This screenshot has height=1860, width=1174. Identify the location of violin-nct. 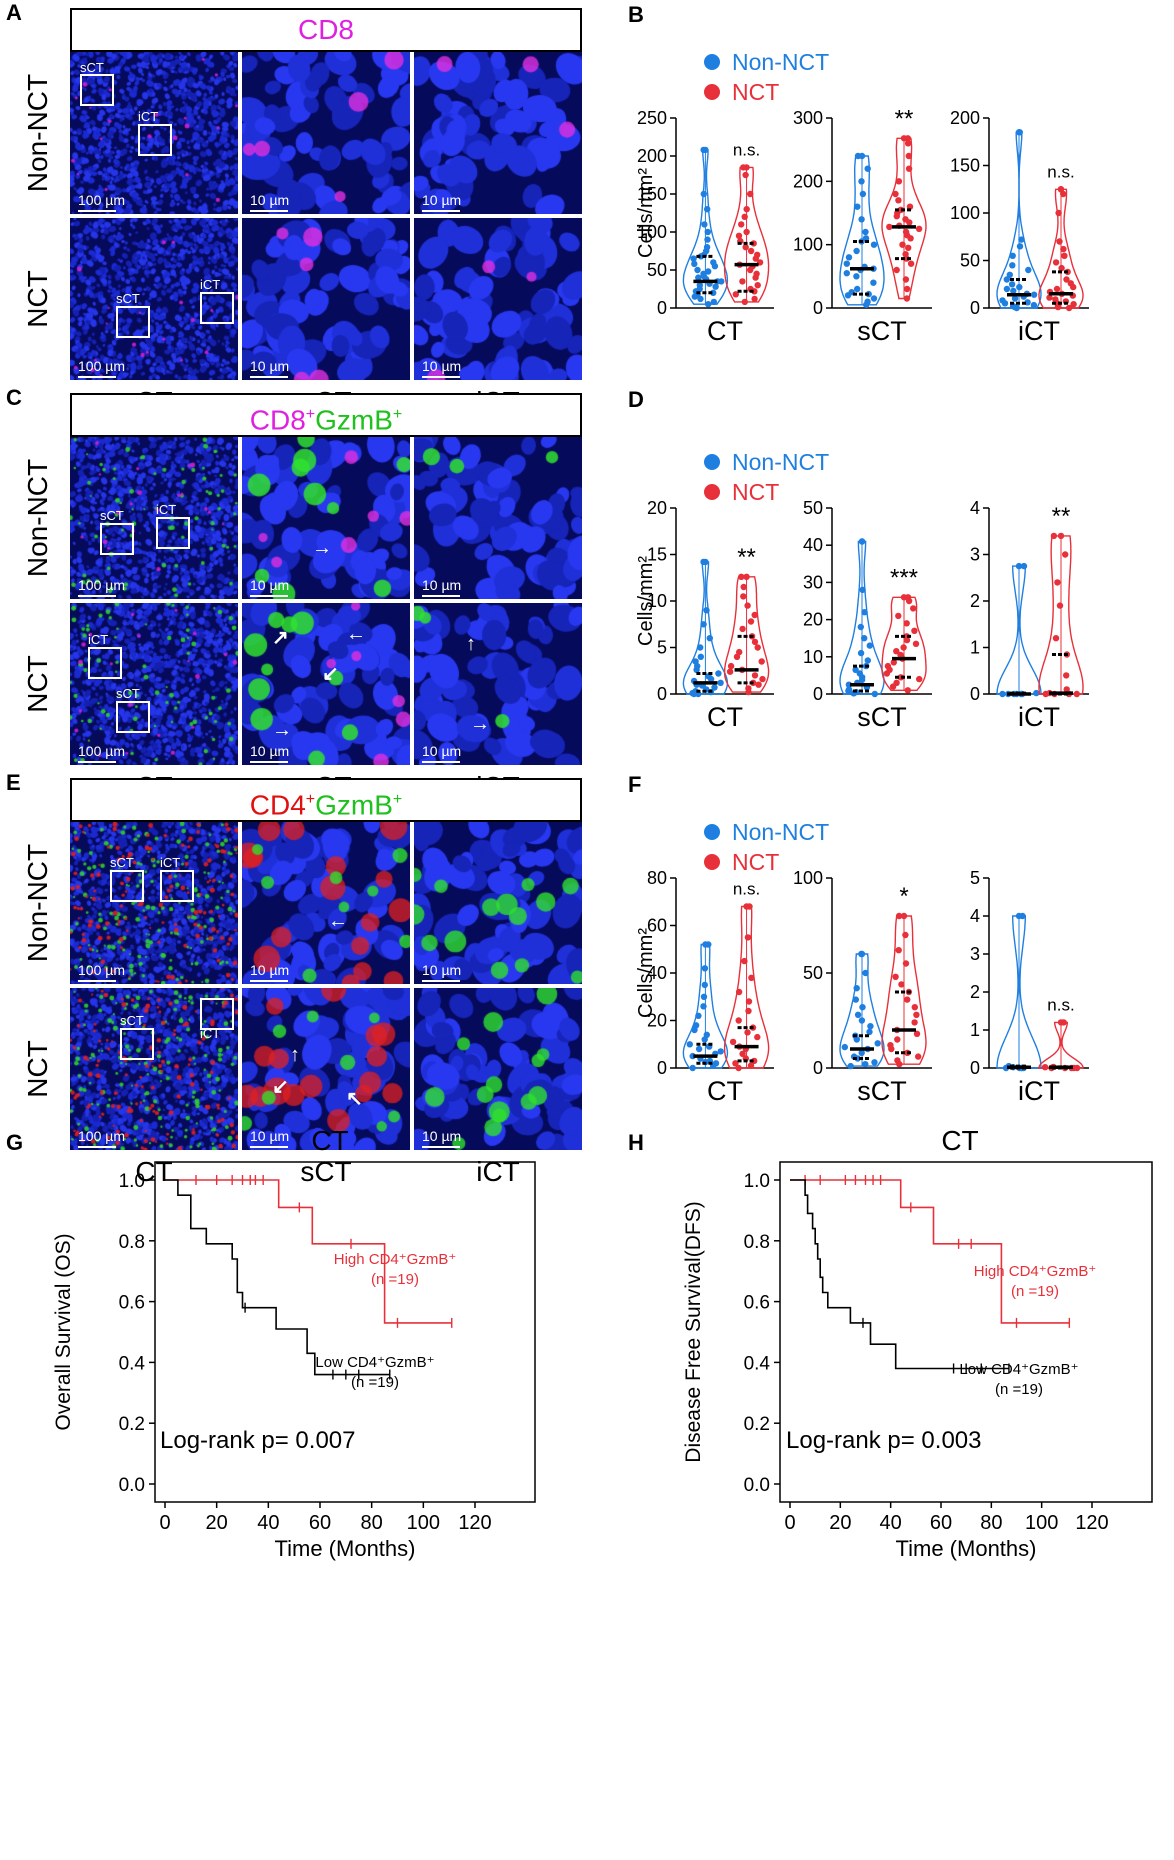
(1061, 249).